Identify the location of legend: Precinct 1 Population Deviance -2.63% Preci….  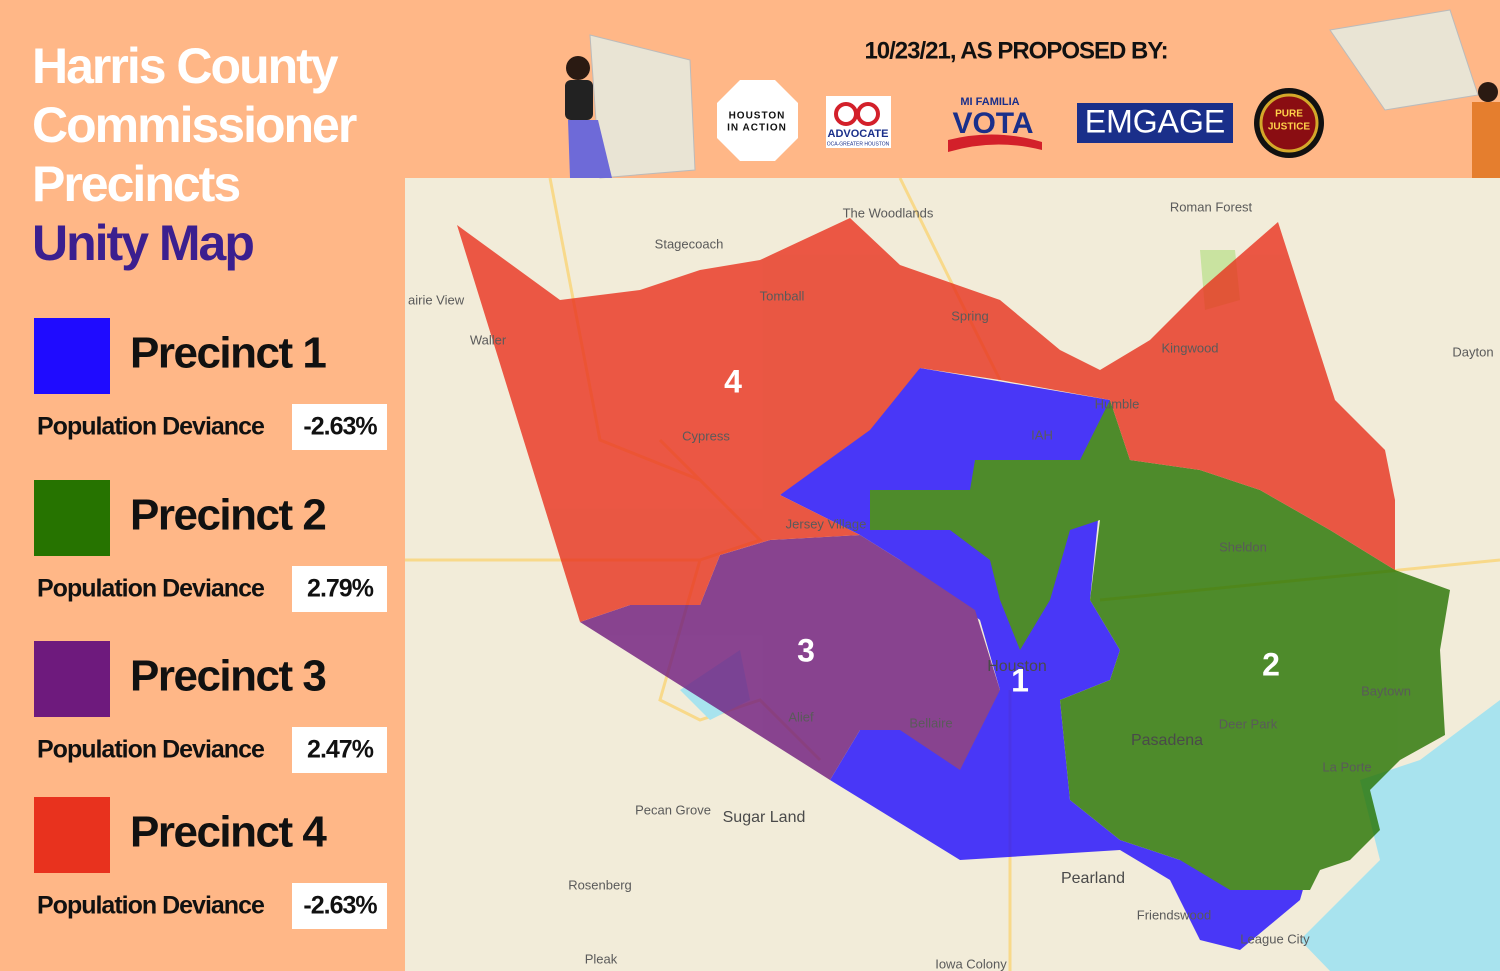
(210, 623).